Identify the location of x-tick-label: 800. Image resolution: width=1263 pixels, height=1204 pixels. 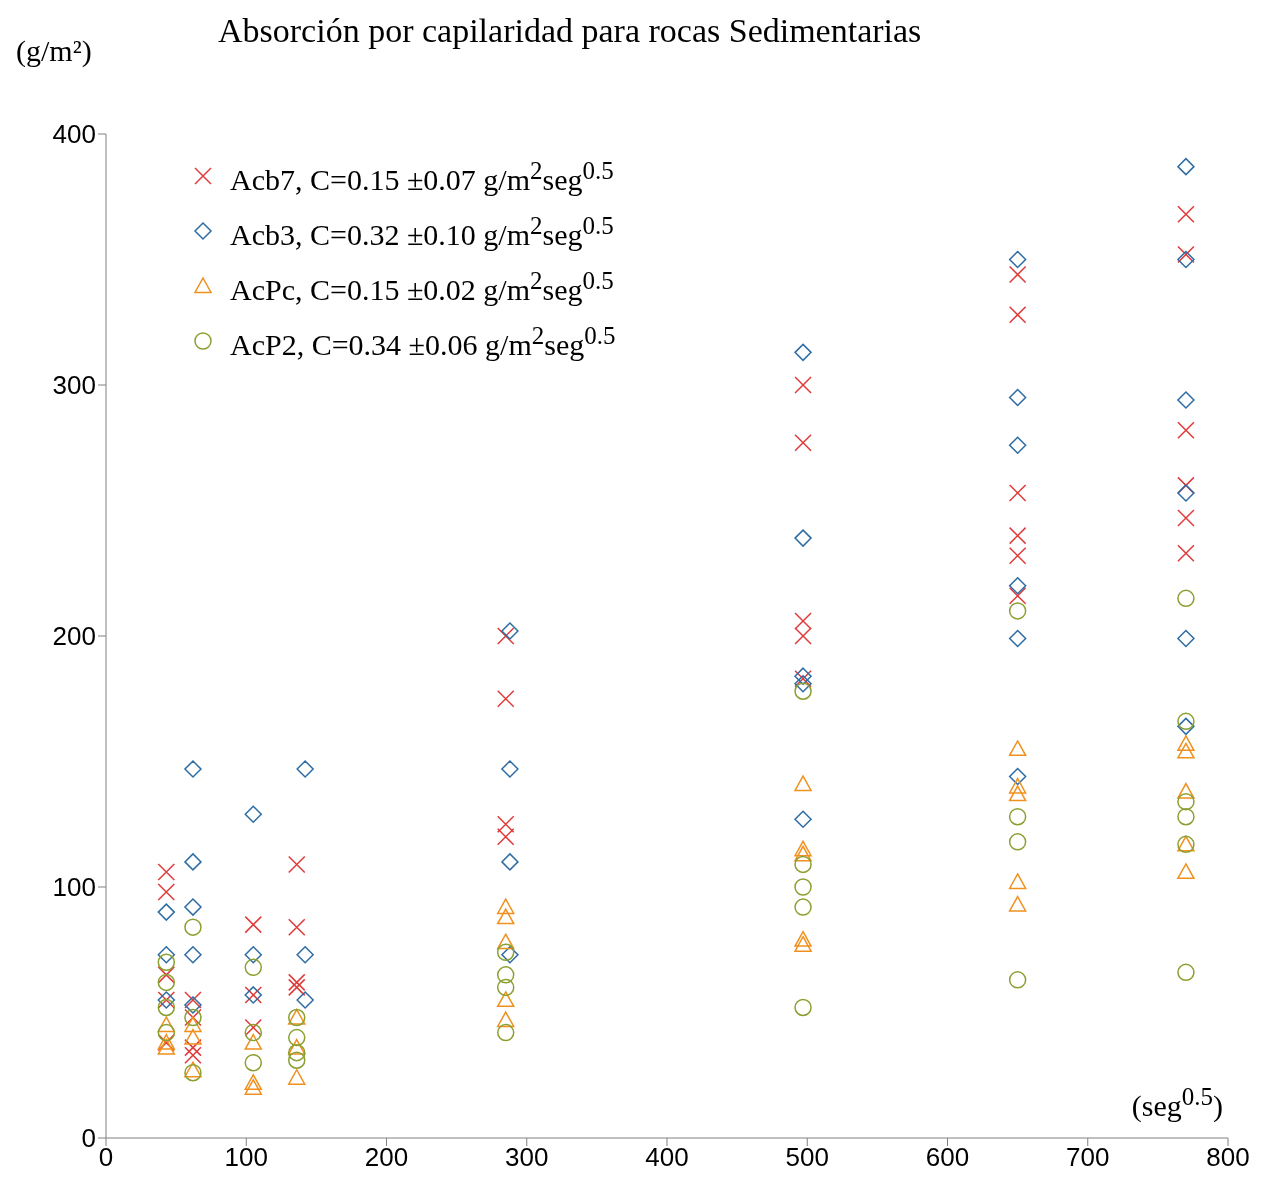
(1228, 1157).